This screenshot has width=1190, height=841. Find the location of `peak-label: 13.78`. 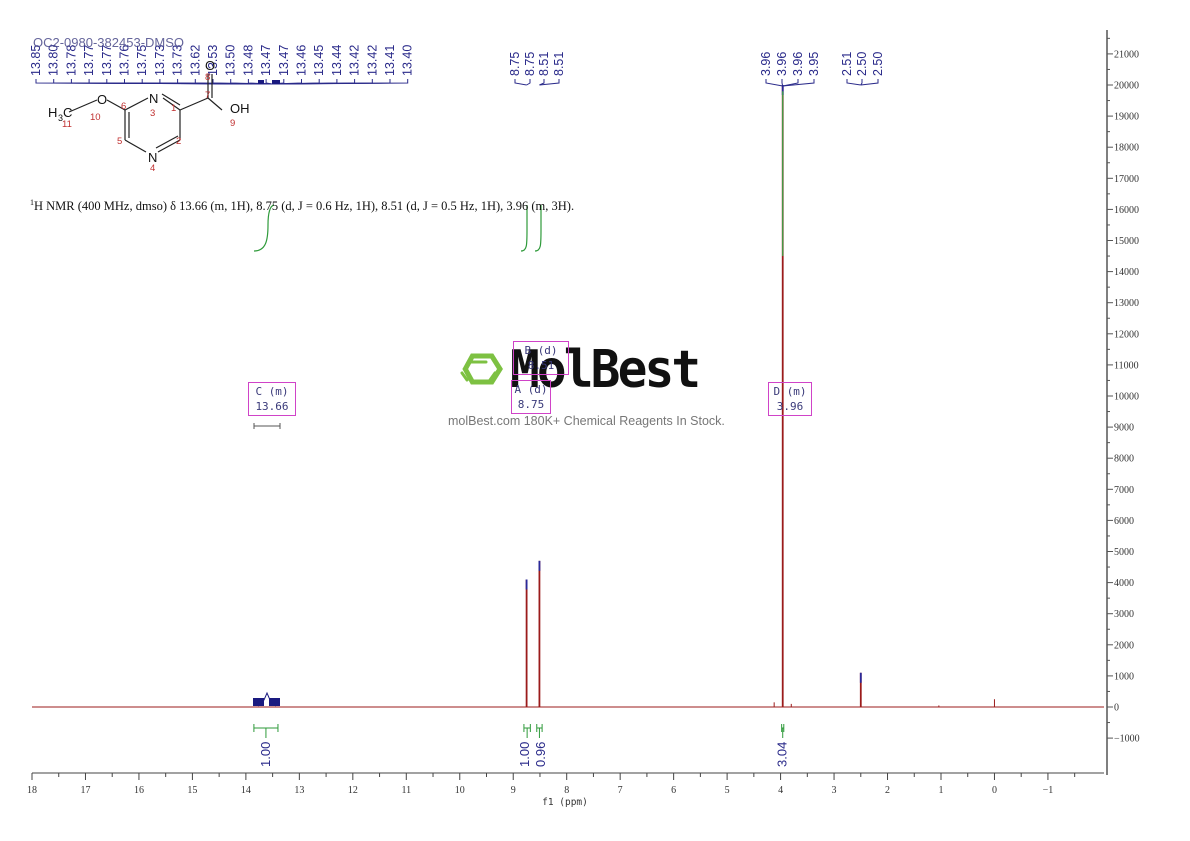

peak-label: 13.78 is located at coordinates (71, 60).